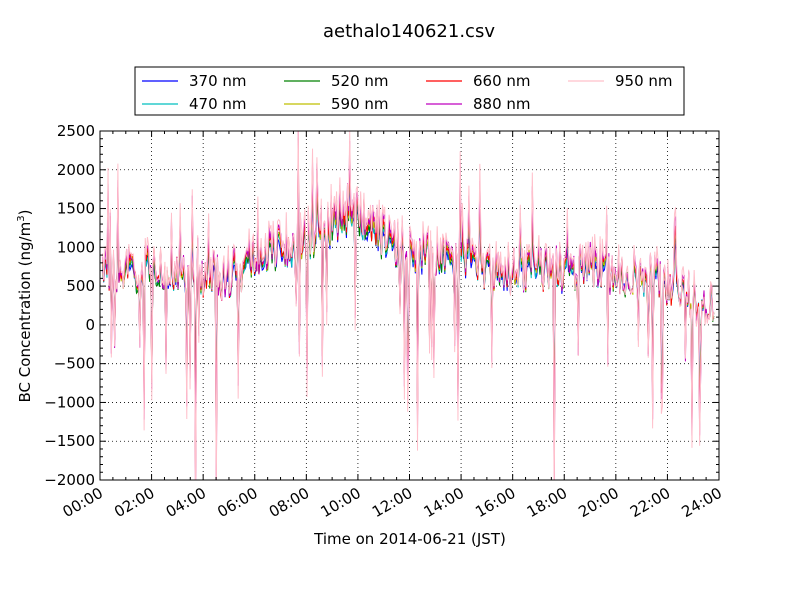 The width and height of the screenshot is (800, 600). What do you see at coordinates (80, 286) in the screenshot?
I see `y-tick-label: 500` at bounding box center [80, 286].